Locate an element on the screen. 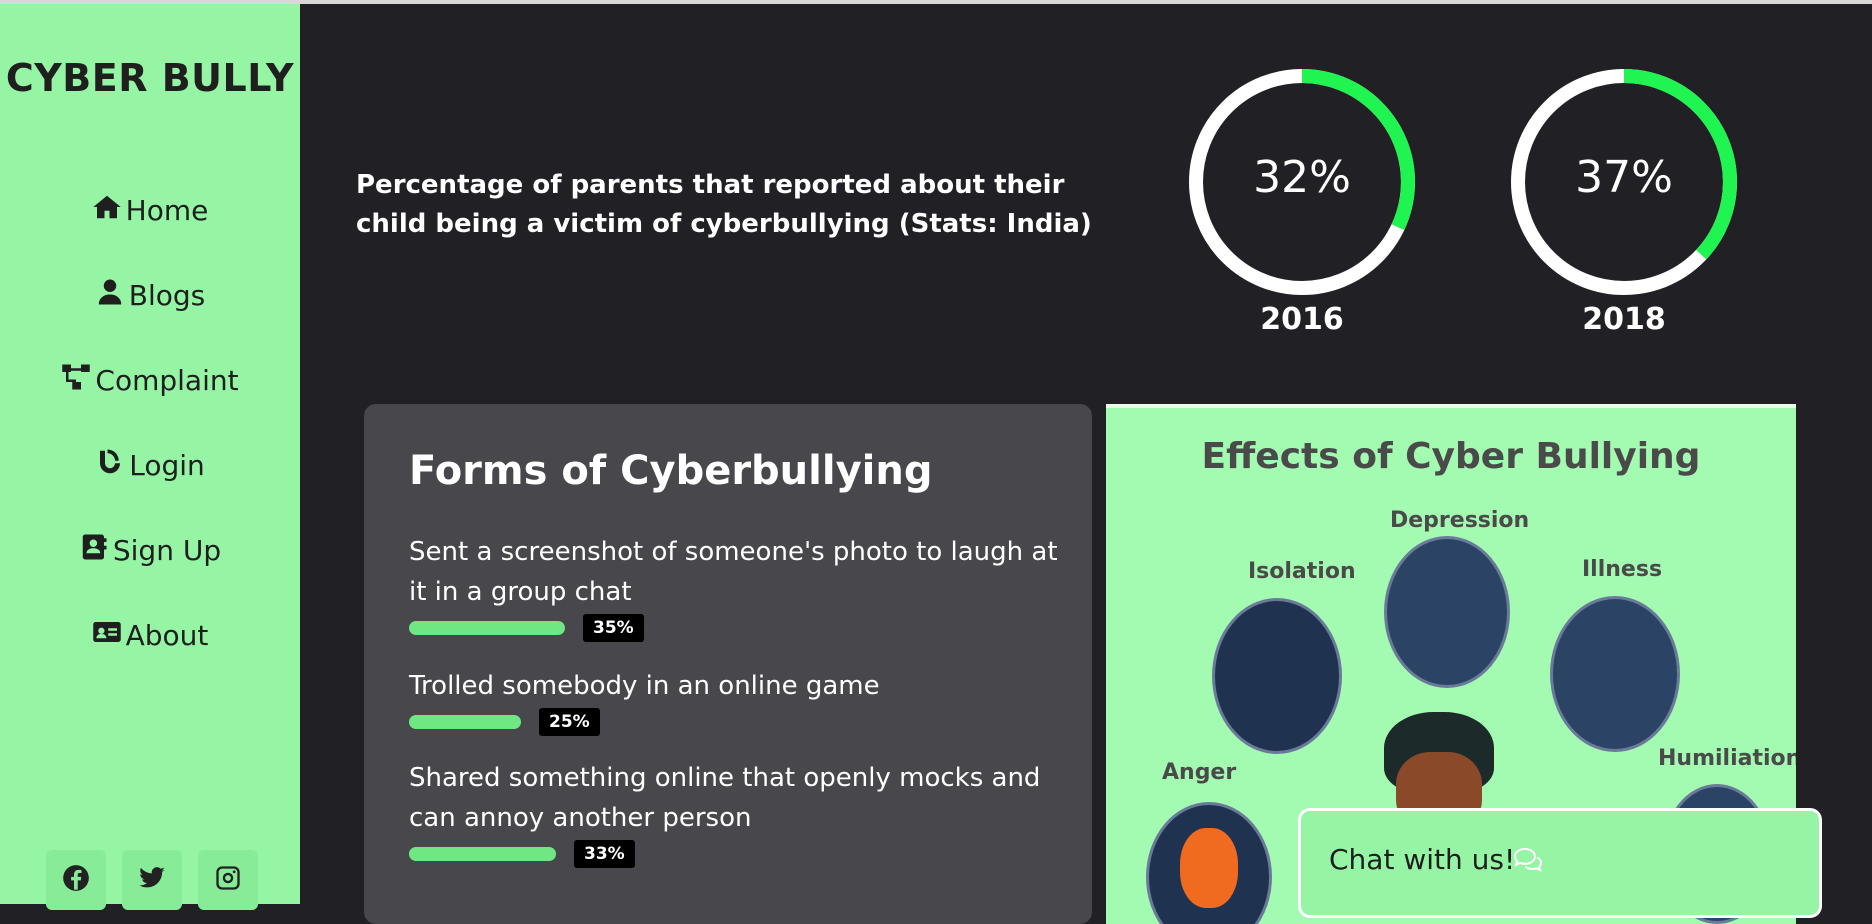  form-item-text: Trolled somebody in an online game is located at coordinates (644, 686).